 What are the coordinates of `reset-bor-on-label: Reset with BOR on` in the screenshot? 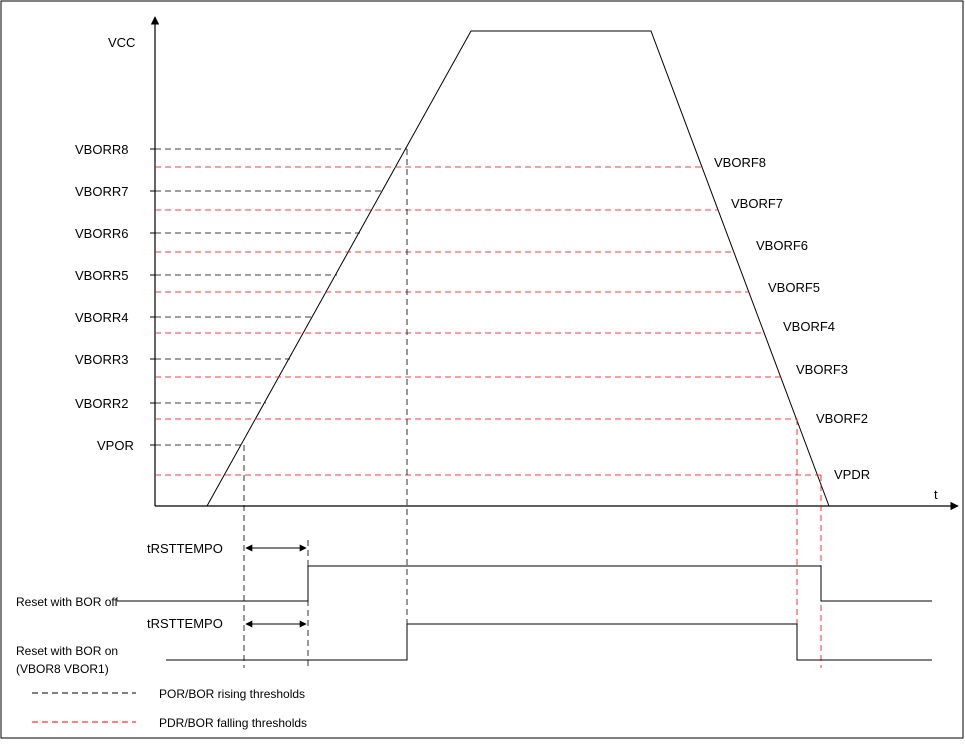 It's located at (67, 651).